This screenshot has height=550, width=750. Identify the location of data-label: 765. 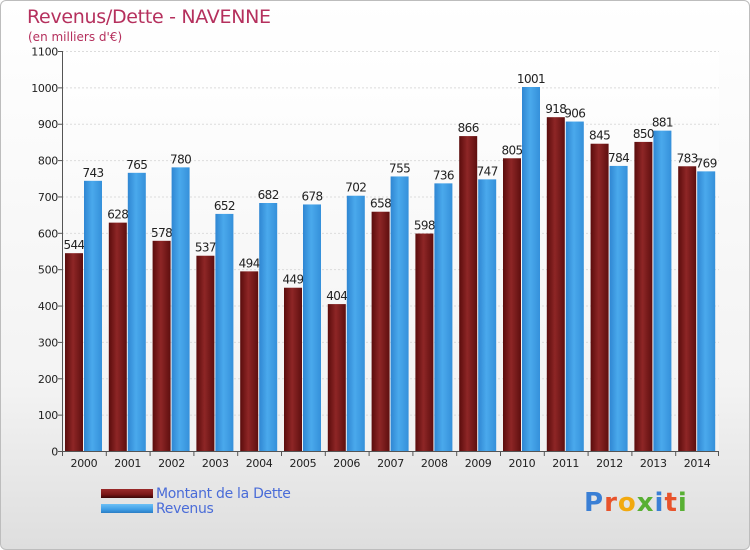
(136, 165).